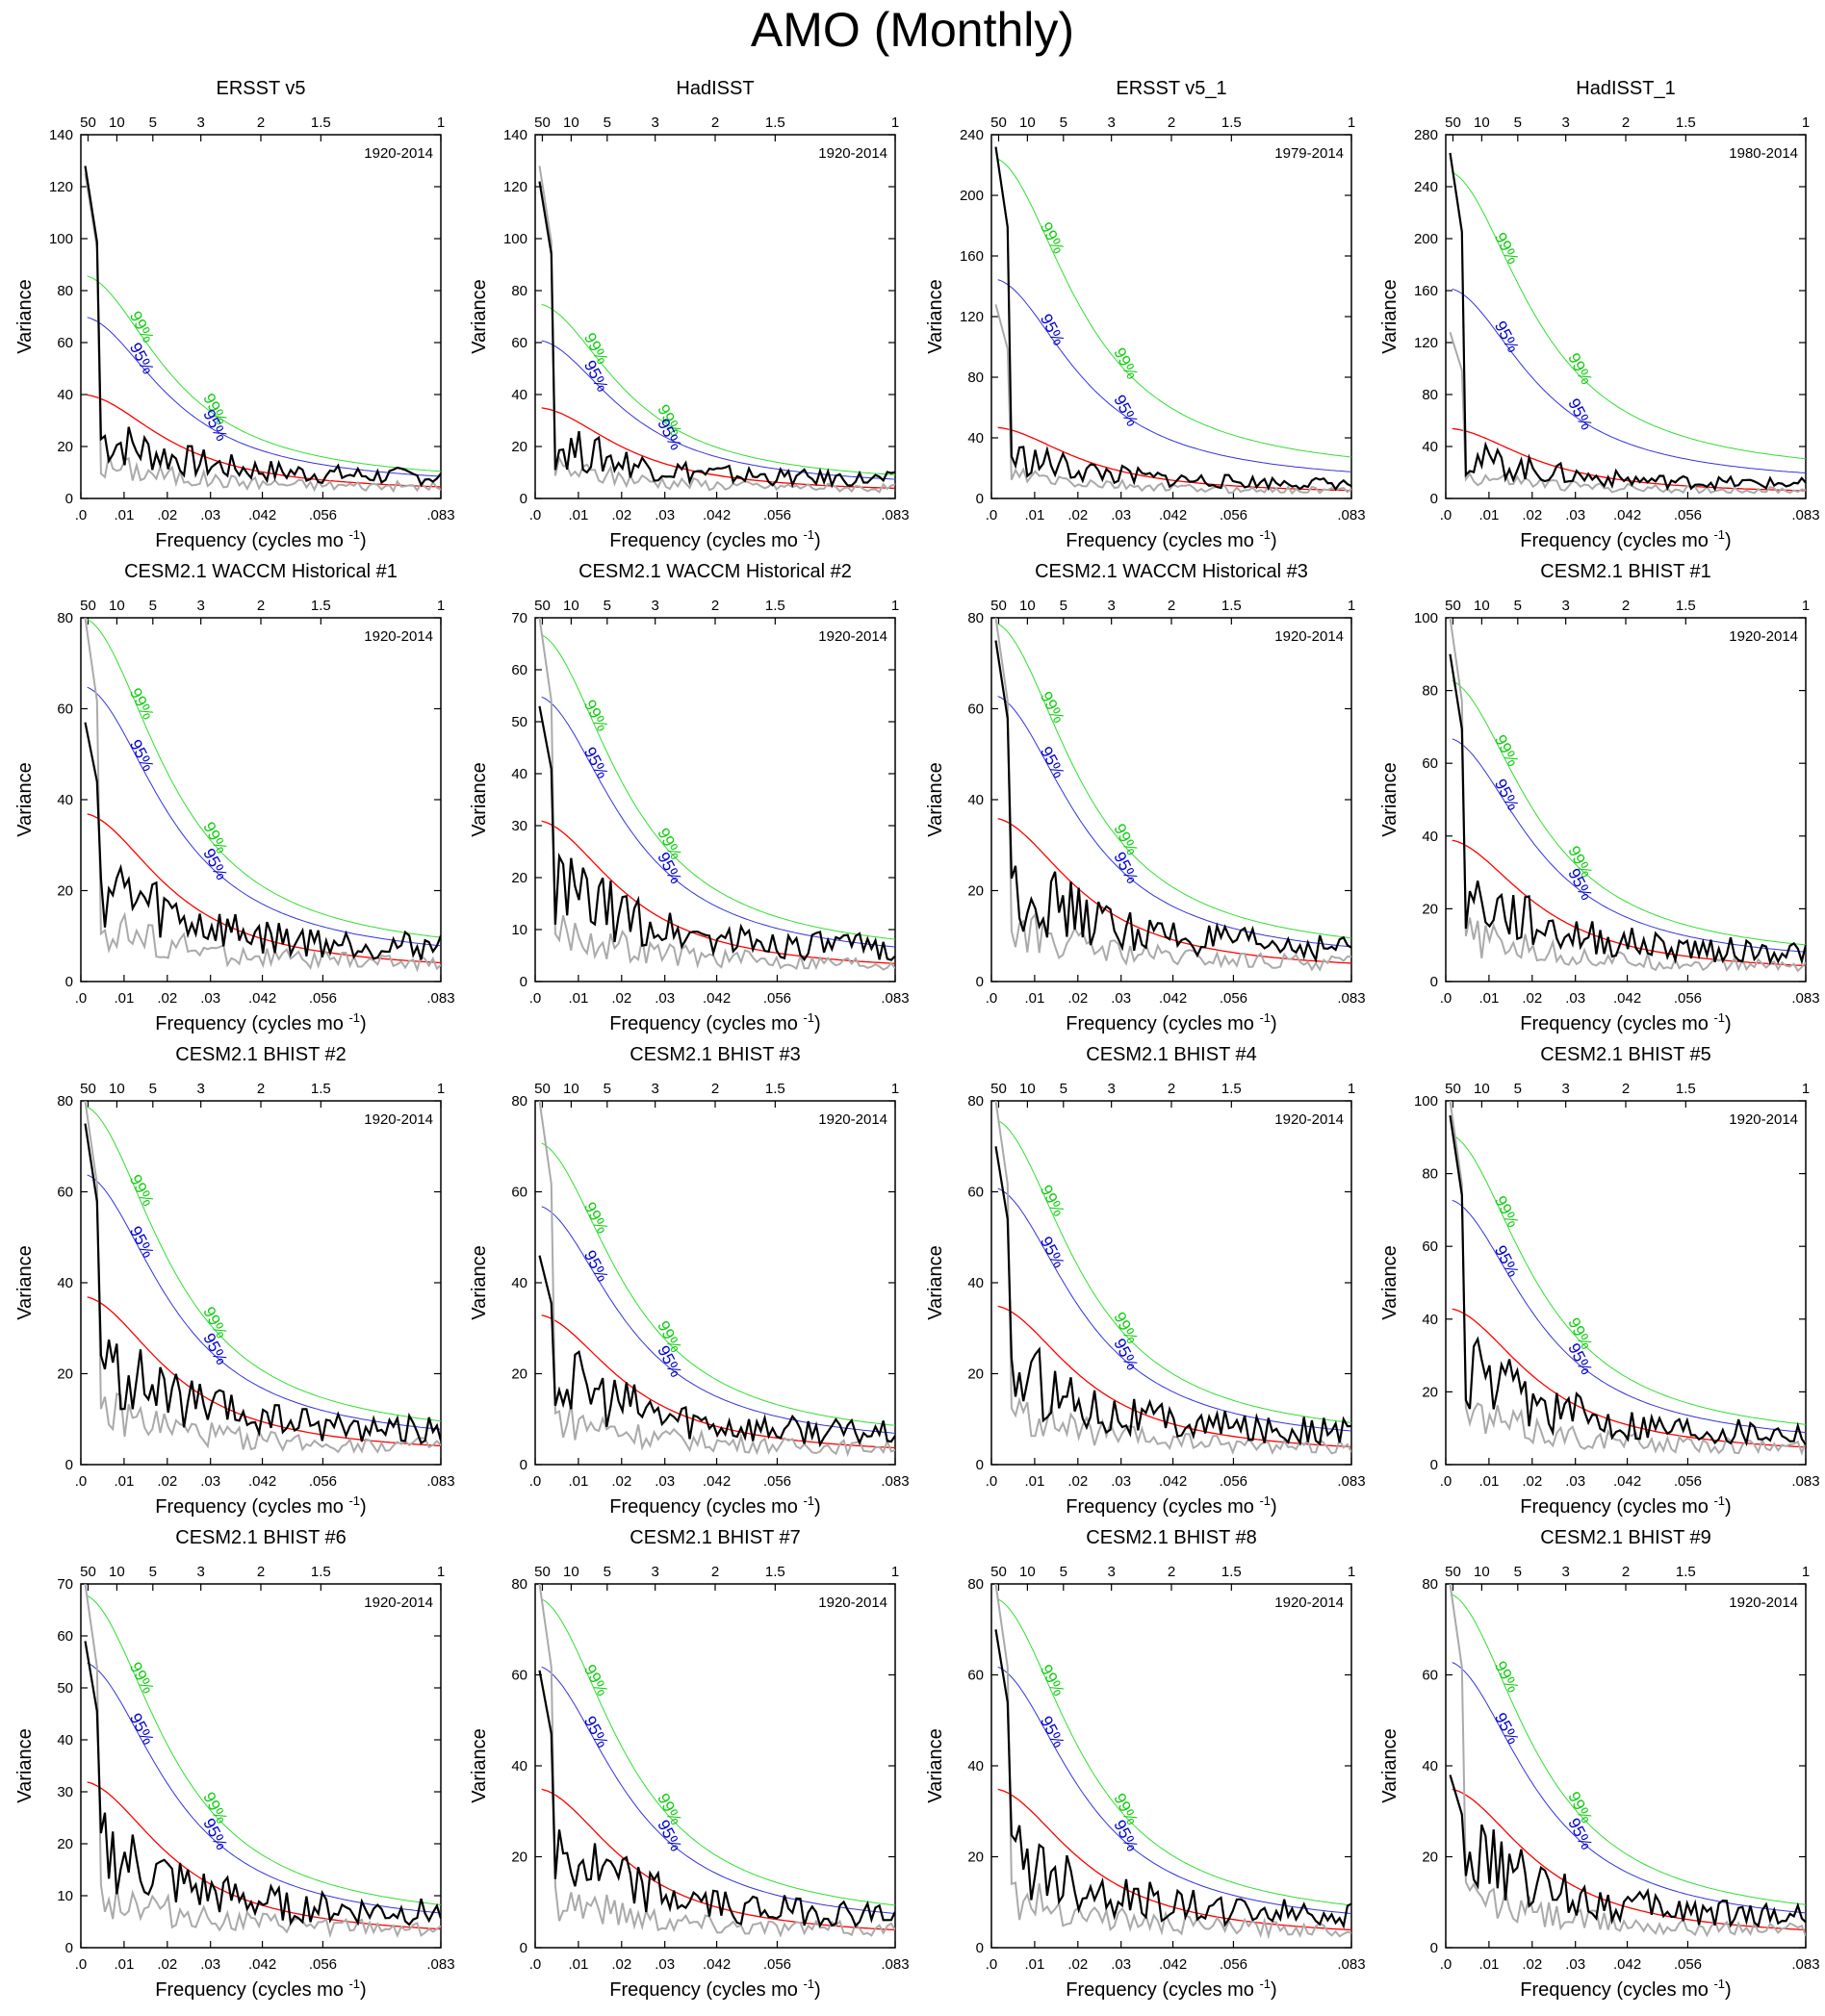  I want to click on y-tick-label: 140, so click(61, 135).